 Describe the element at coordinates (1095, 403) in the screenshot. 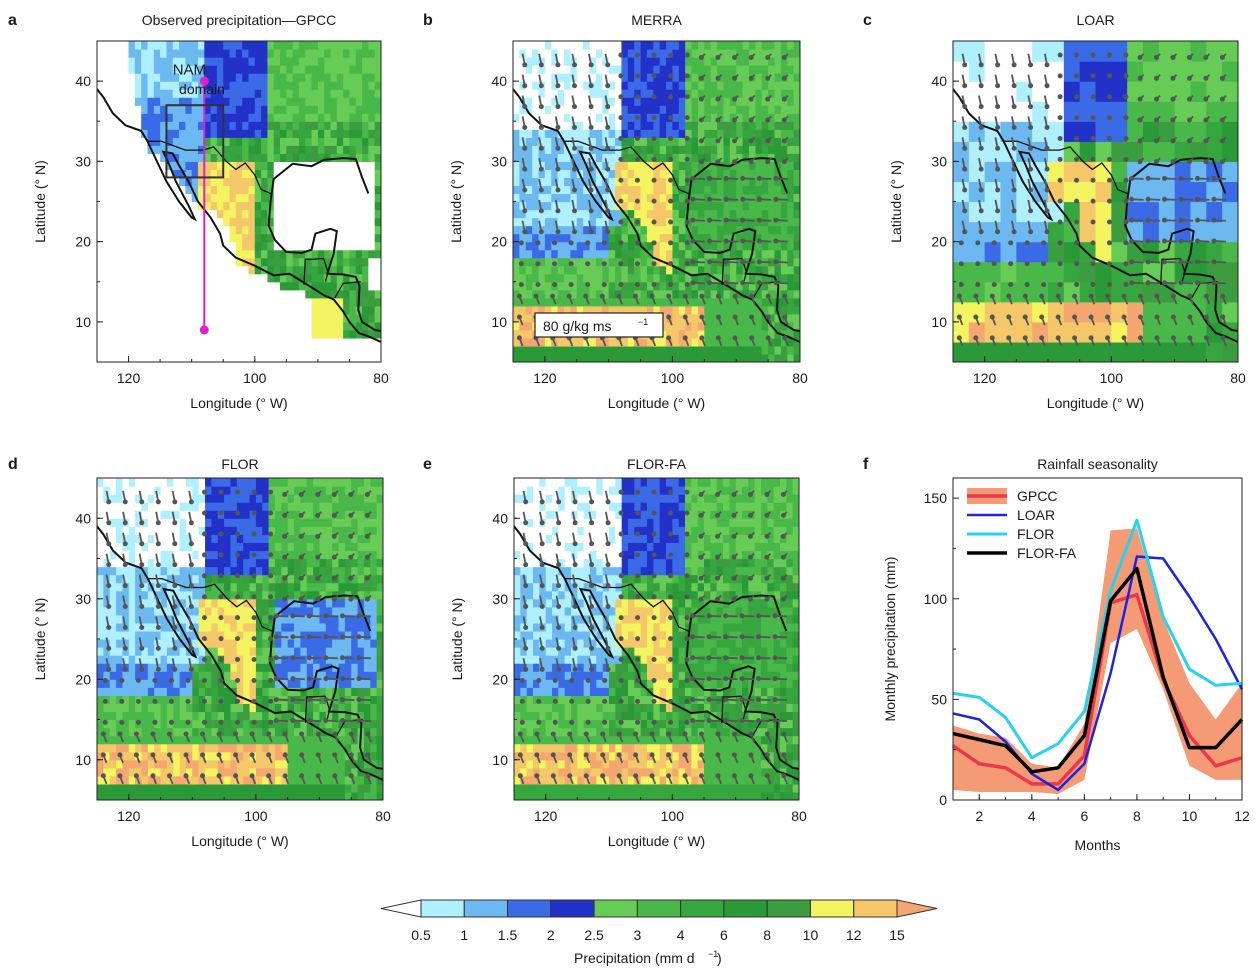

I see `x-axis-label: Longitude (° W)` at that location.